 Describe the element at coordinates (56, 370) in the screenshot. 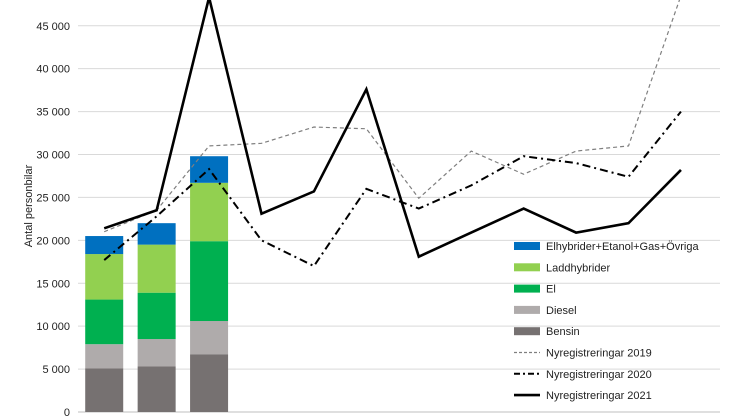

I see `y-tick-label: 5 000` at that location.